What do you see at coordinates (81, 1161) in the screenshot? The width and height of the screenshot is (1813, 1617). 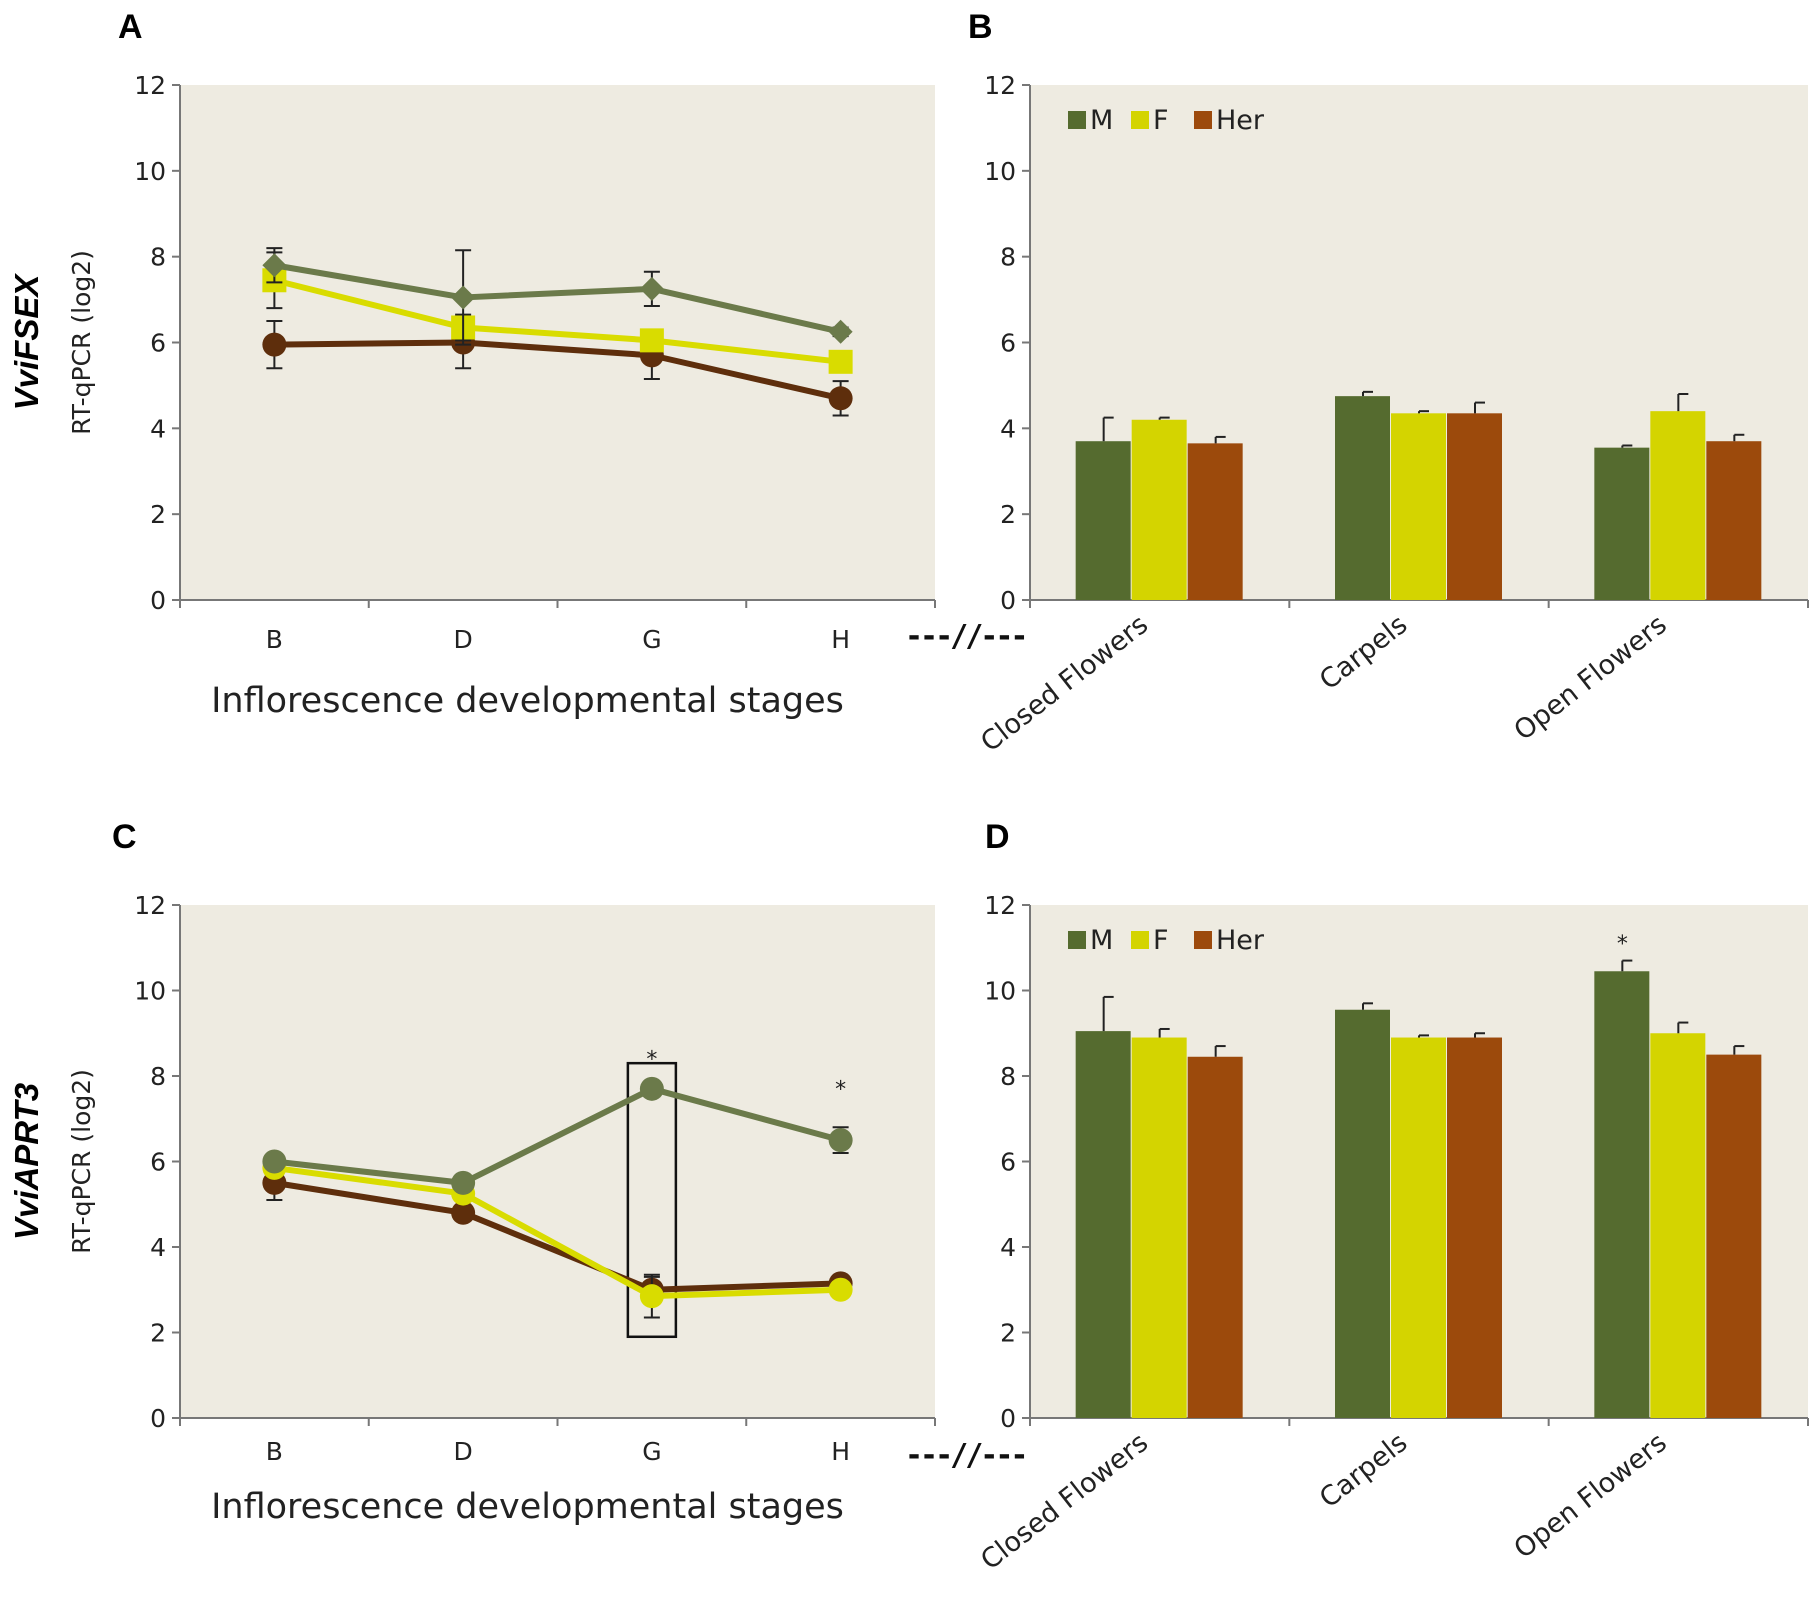 I see `y-axis-title: RT-qPCR (log2)` at bounding box center [81, 1161].